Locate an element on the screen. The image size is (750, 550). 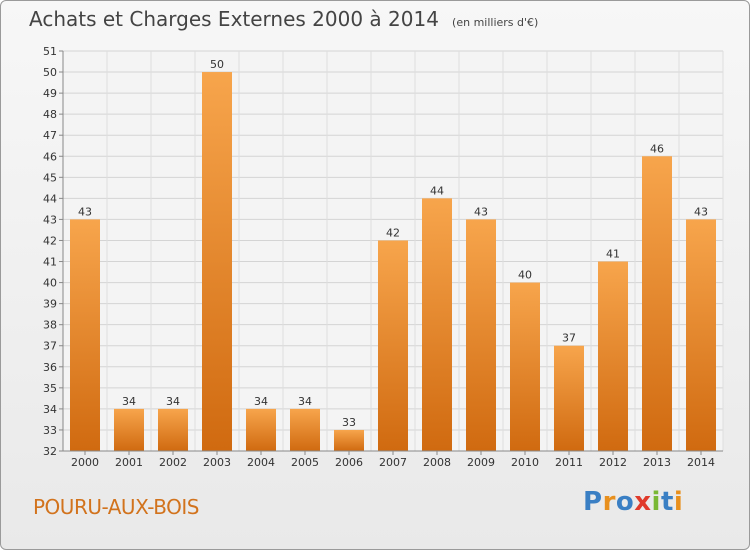
data-label: 37 is located at coordinates (569, 338).